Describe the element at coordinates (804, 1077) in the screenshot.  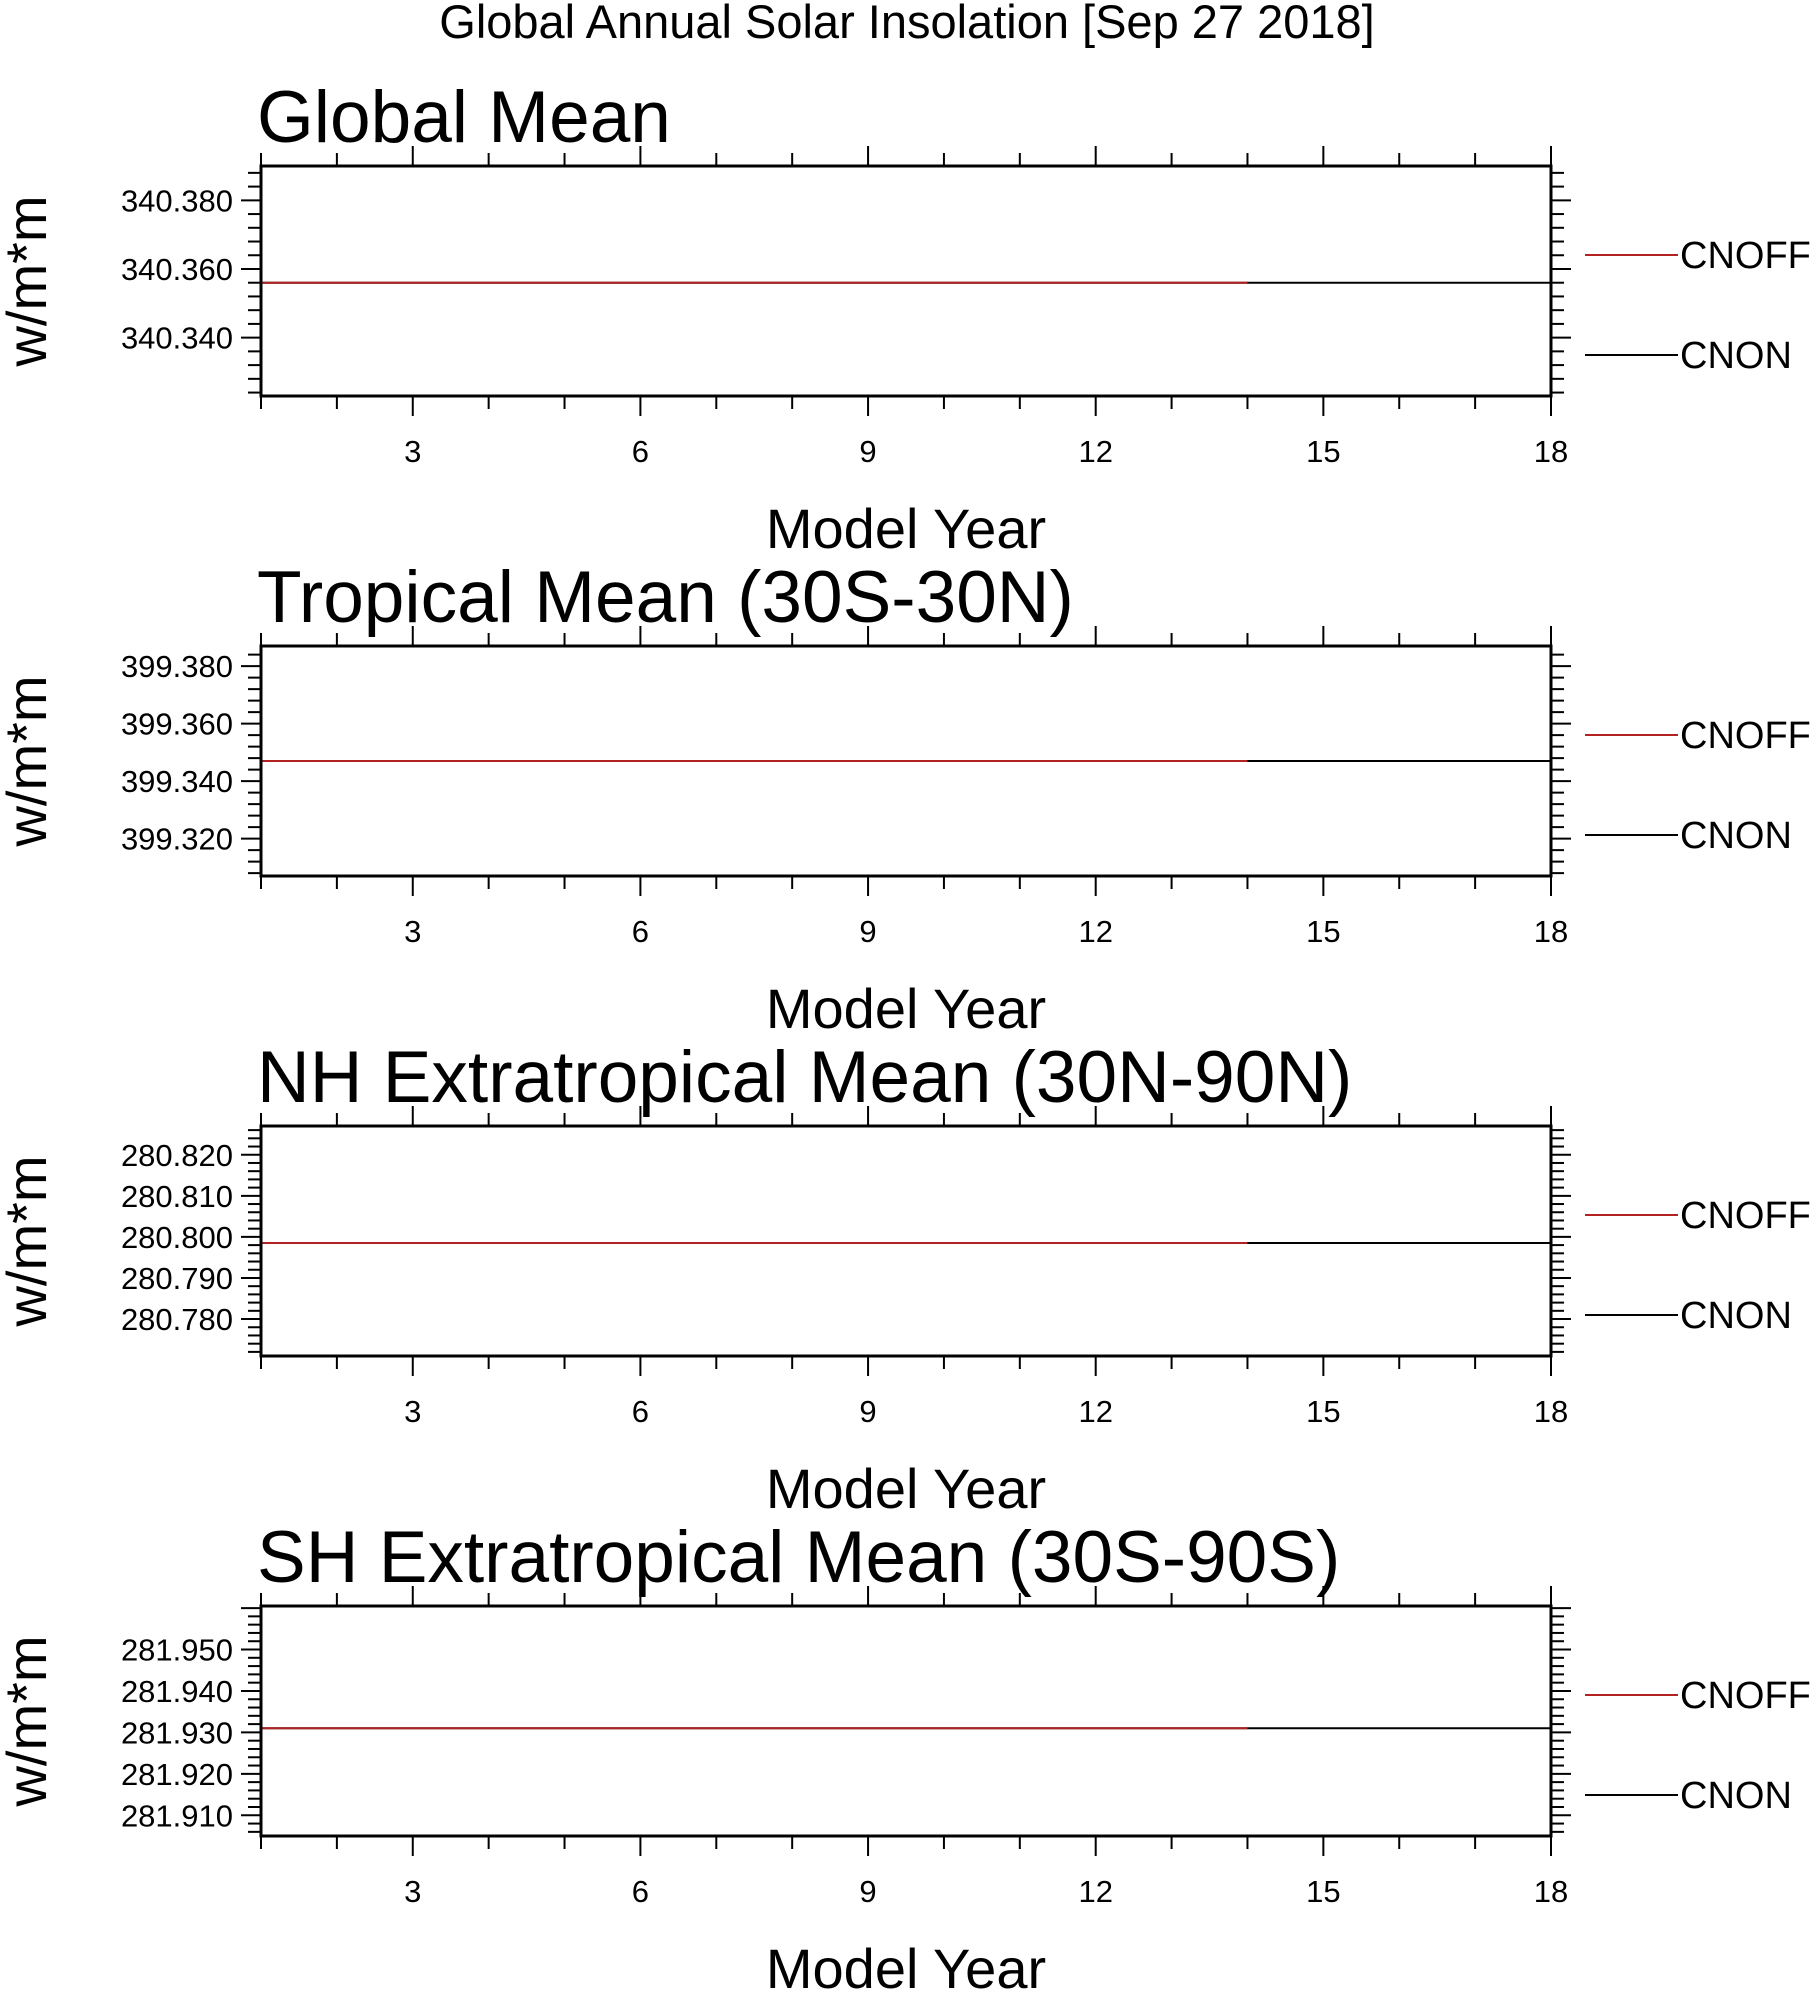
I see `panel-title: NH Extratropical Mean (30N-90N)` at that location.